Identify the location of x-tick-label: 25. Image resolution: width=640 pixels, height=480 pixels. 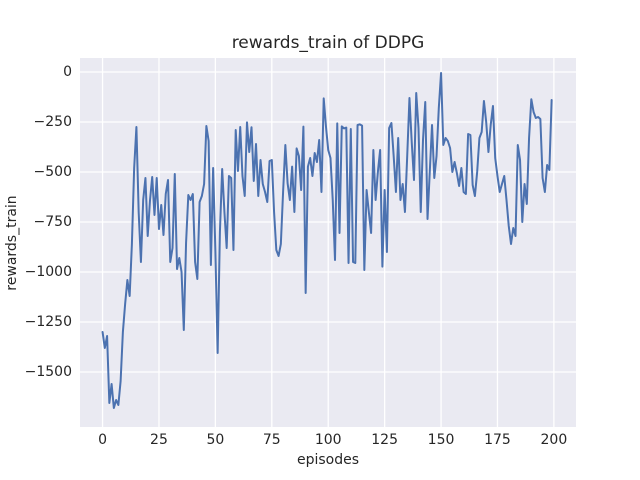
(159, 440).